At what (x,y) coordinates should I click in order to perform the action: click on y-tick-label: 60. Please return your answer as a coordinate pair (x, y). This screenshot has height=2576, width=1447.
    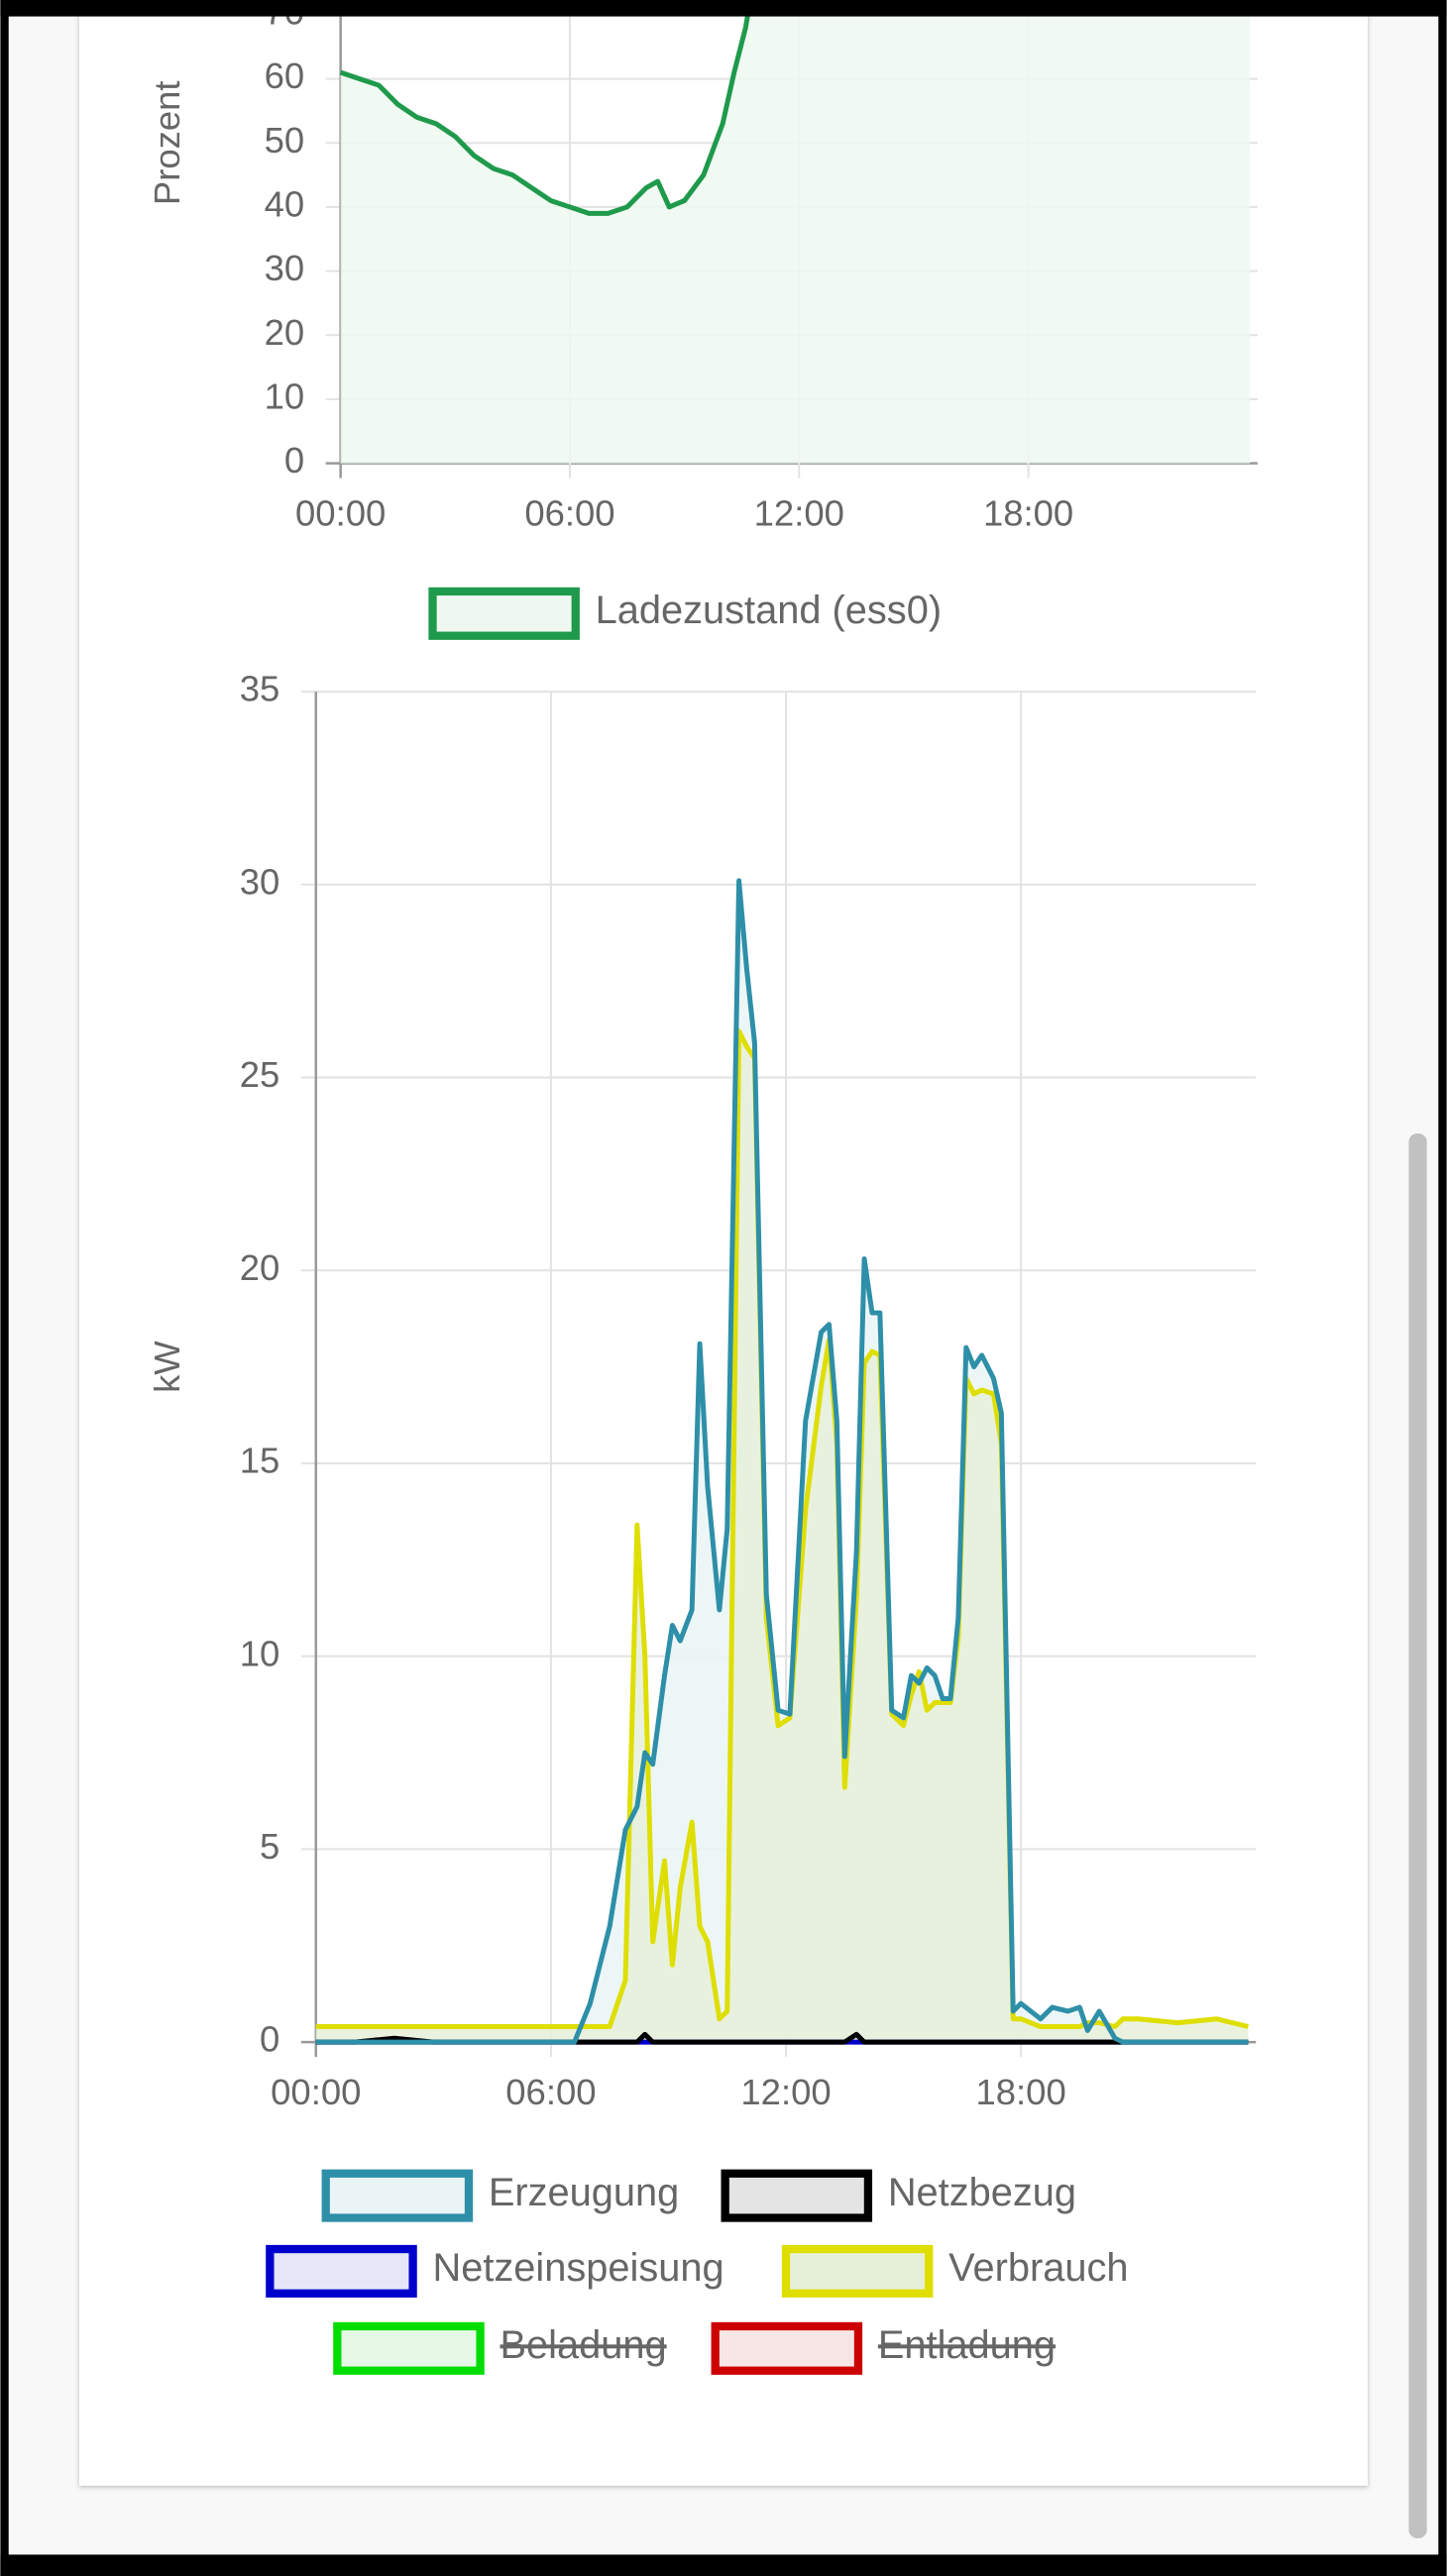
    Looking at the image, I should click on (285, 75).